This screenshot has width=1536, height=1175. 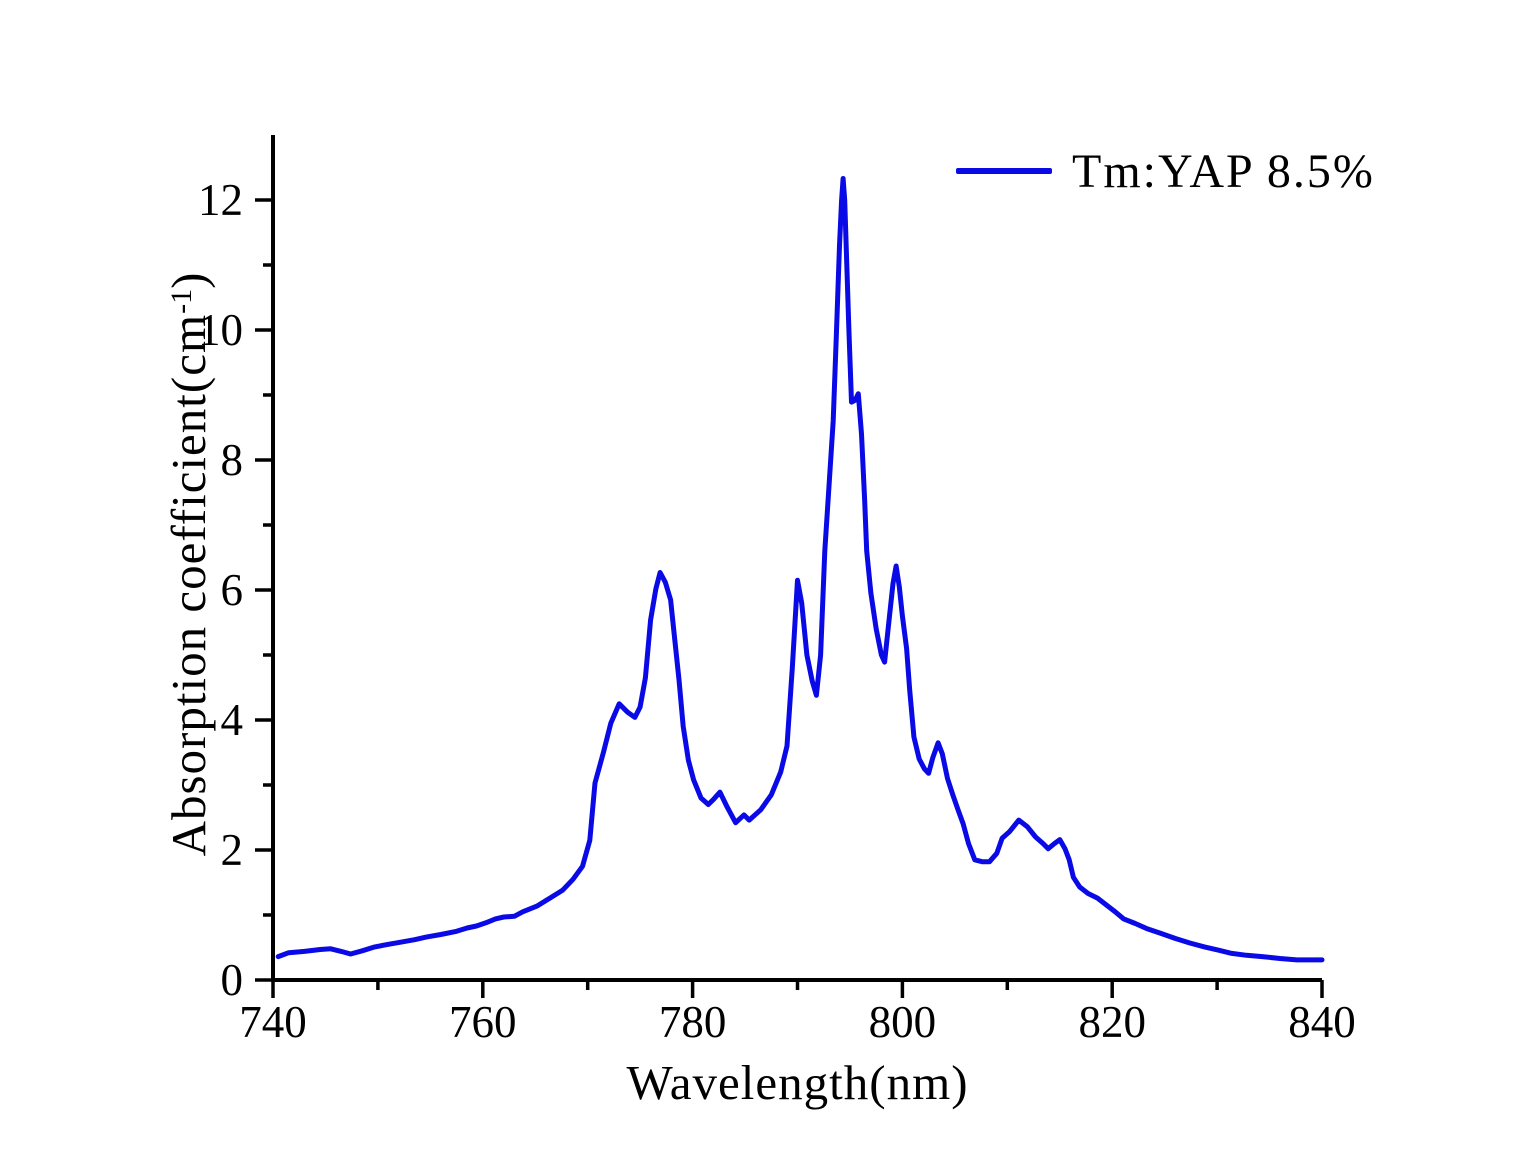 I want to click on x-tick-label: 740, so click(x=273, y=1022).